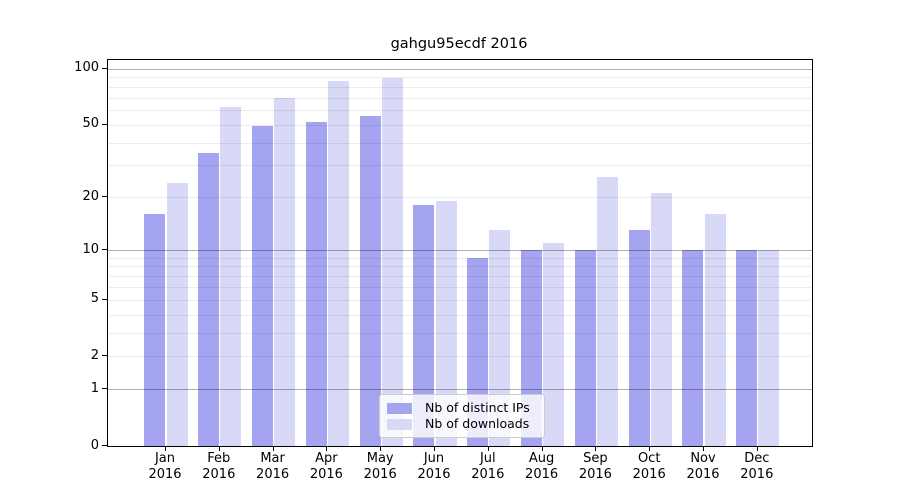 This screenshot has width=900, height=500. I want to click on x-tick-label-nov: Nov 2016, so click(703, 466).